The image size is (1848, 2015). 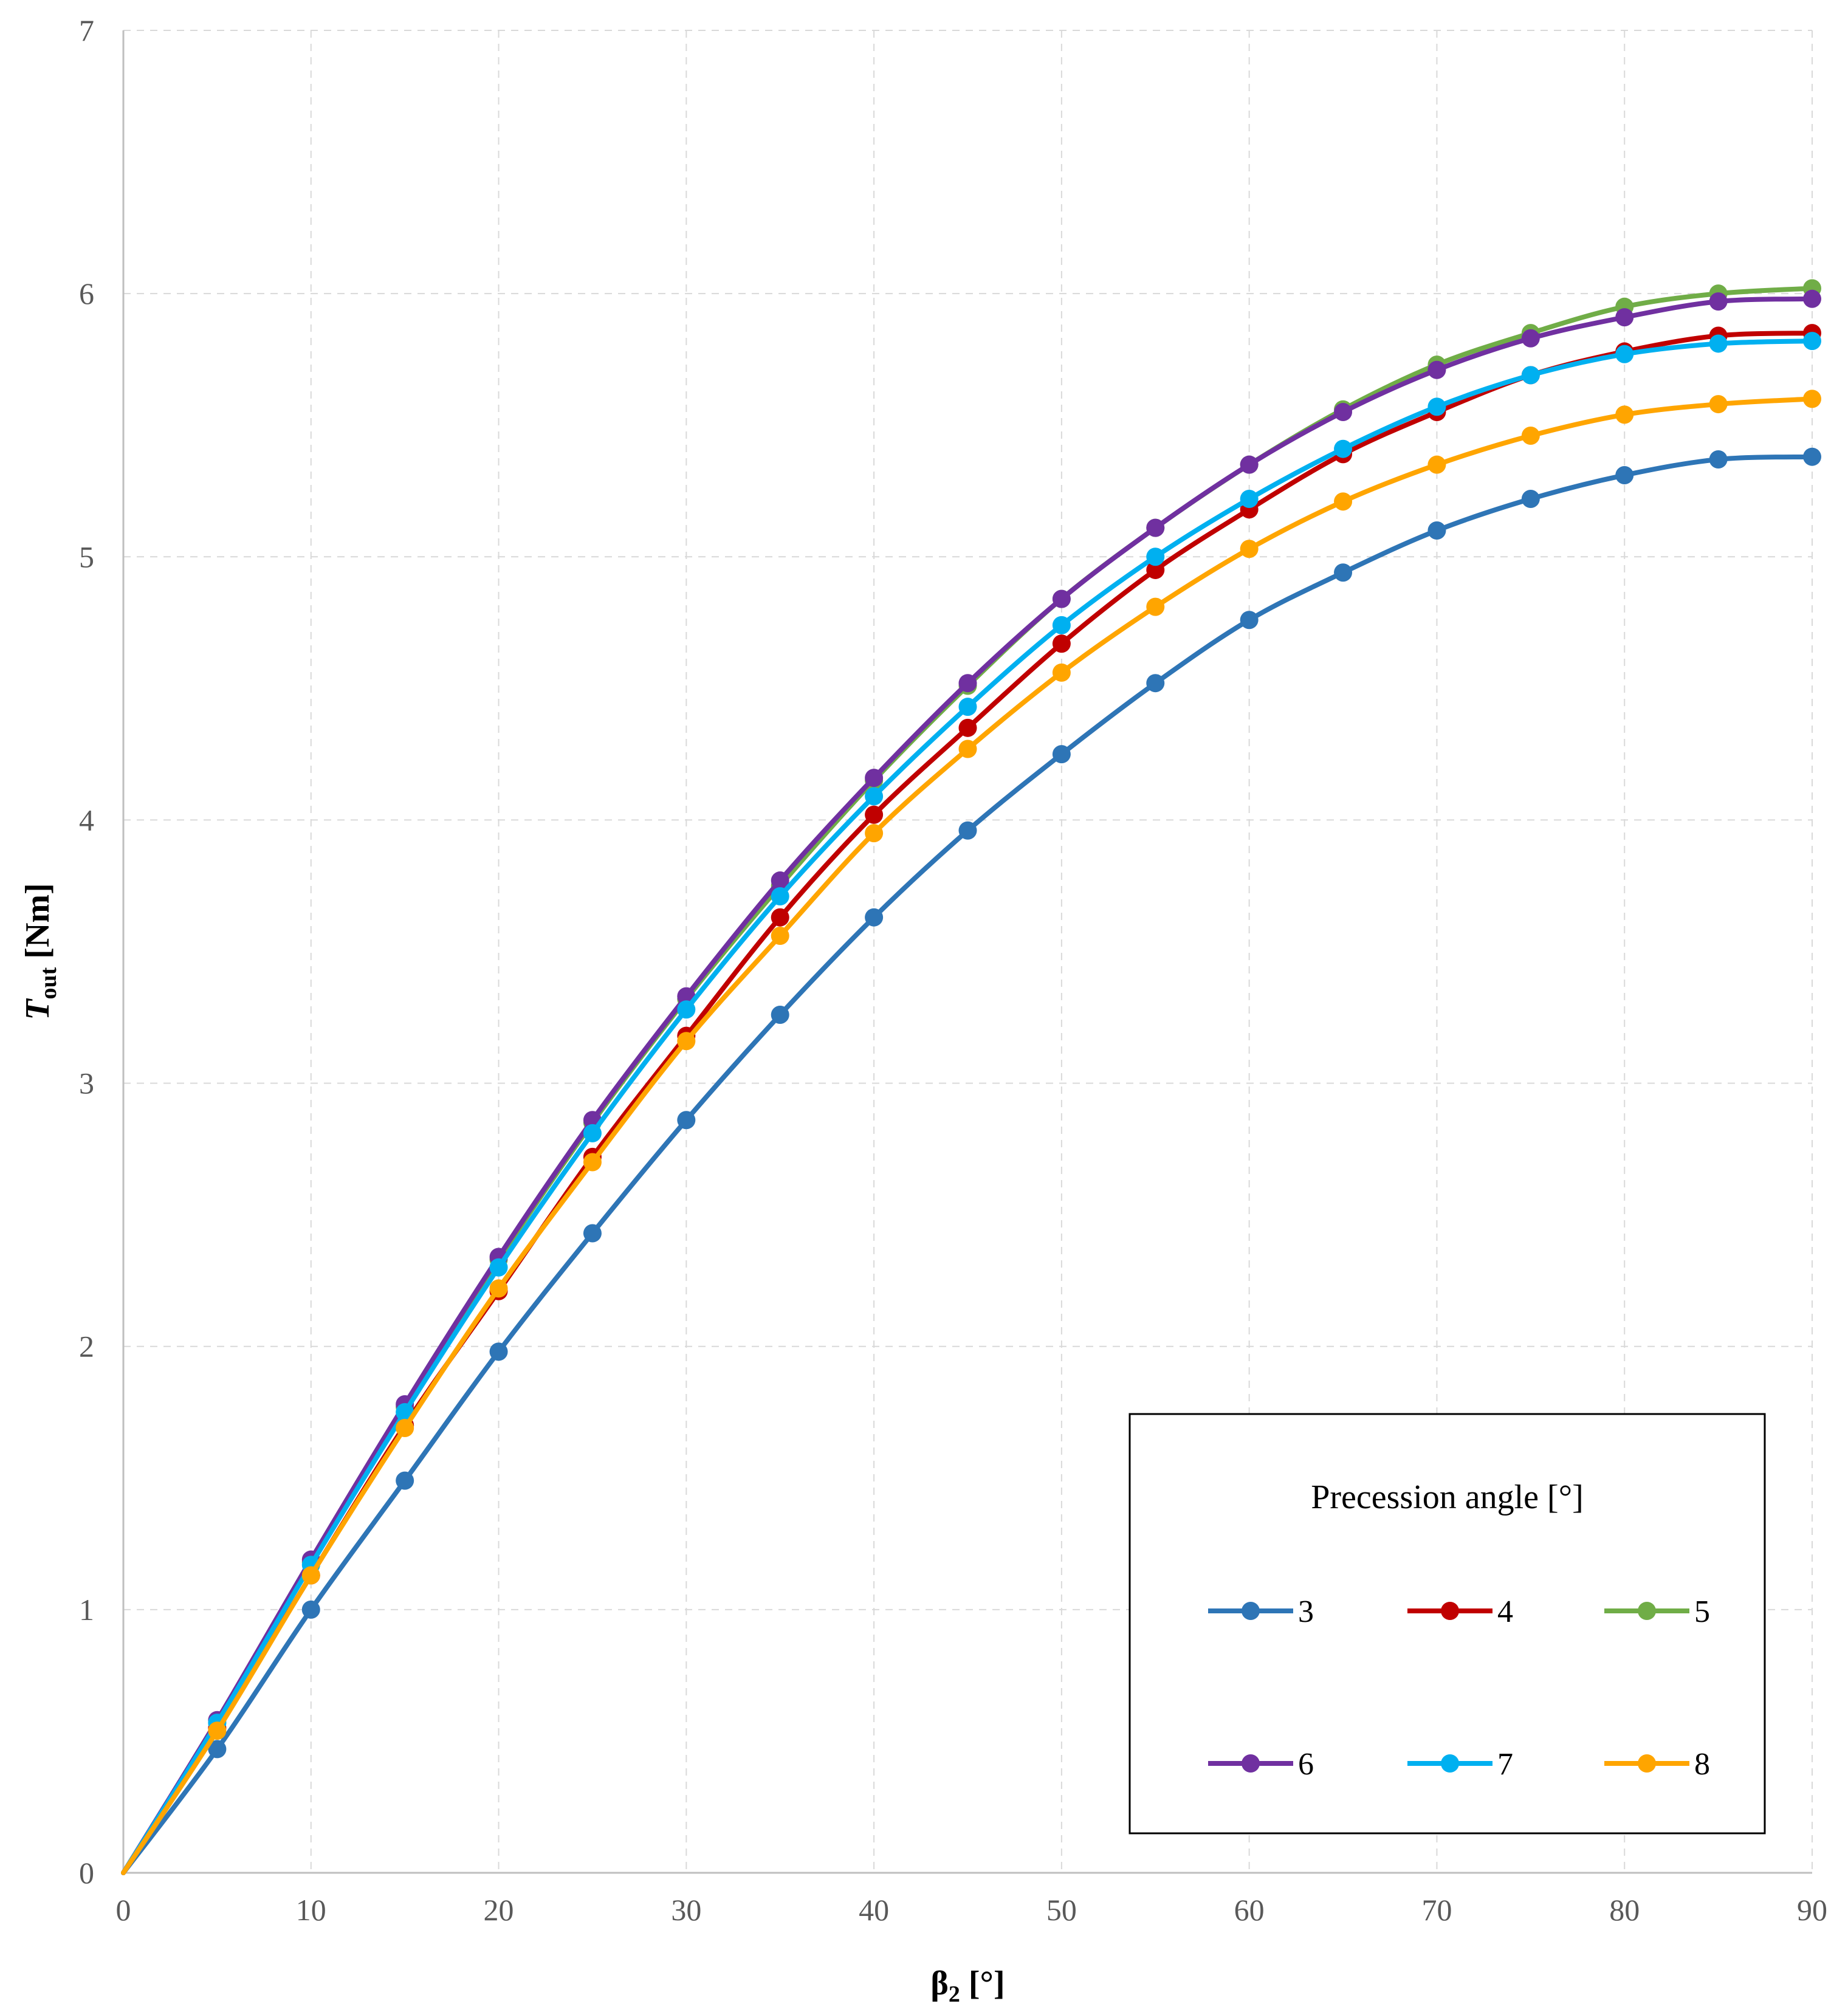 What do you see at coordinates (1061, 1910) in the screenshot?
I see `x-tick-label: 50` at bounding box center [1061, 1910].